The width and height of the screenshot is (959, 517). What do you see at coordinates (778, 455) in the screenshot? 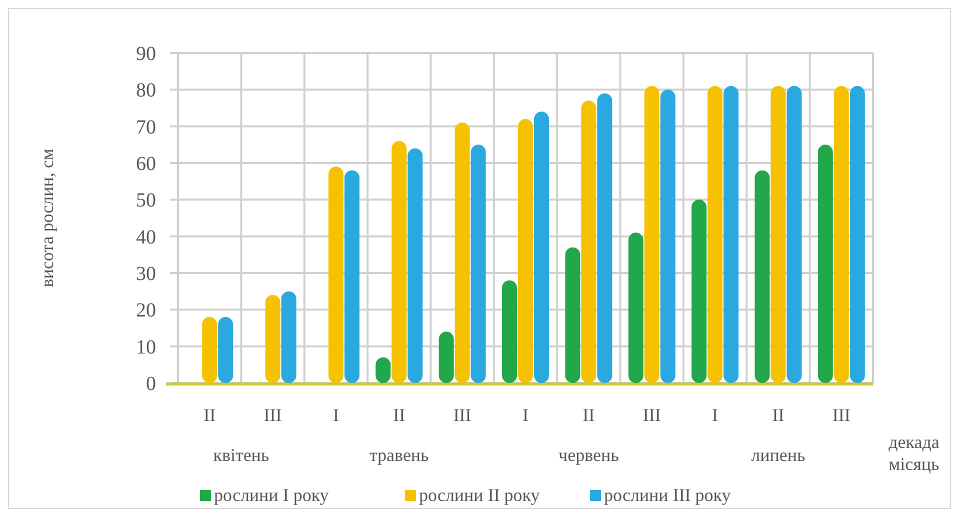
I see `text: липень` at bounding box center [778, 455].